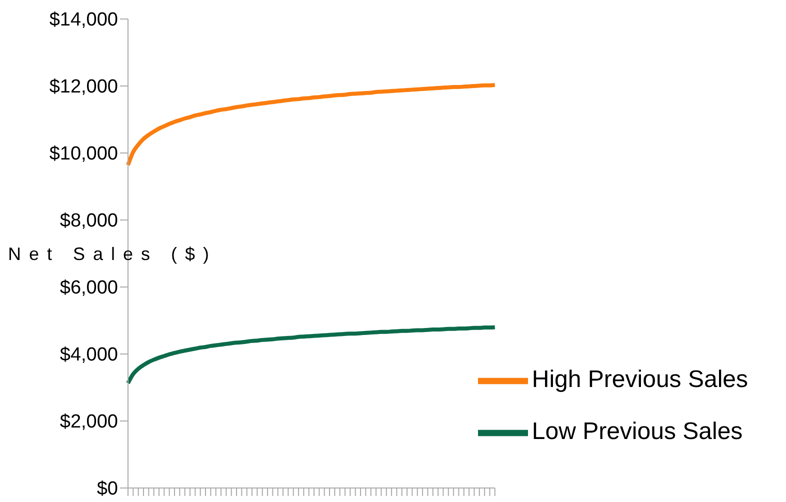 Image resolution: width=786 pixels, height=502 pixels. I want to click on y-tick-label: $4,000, so click(89, 355).